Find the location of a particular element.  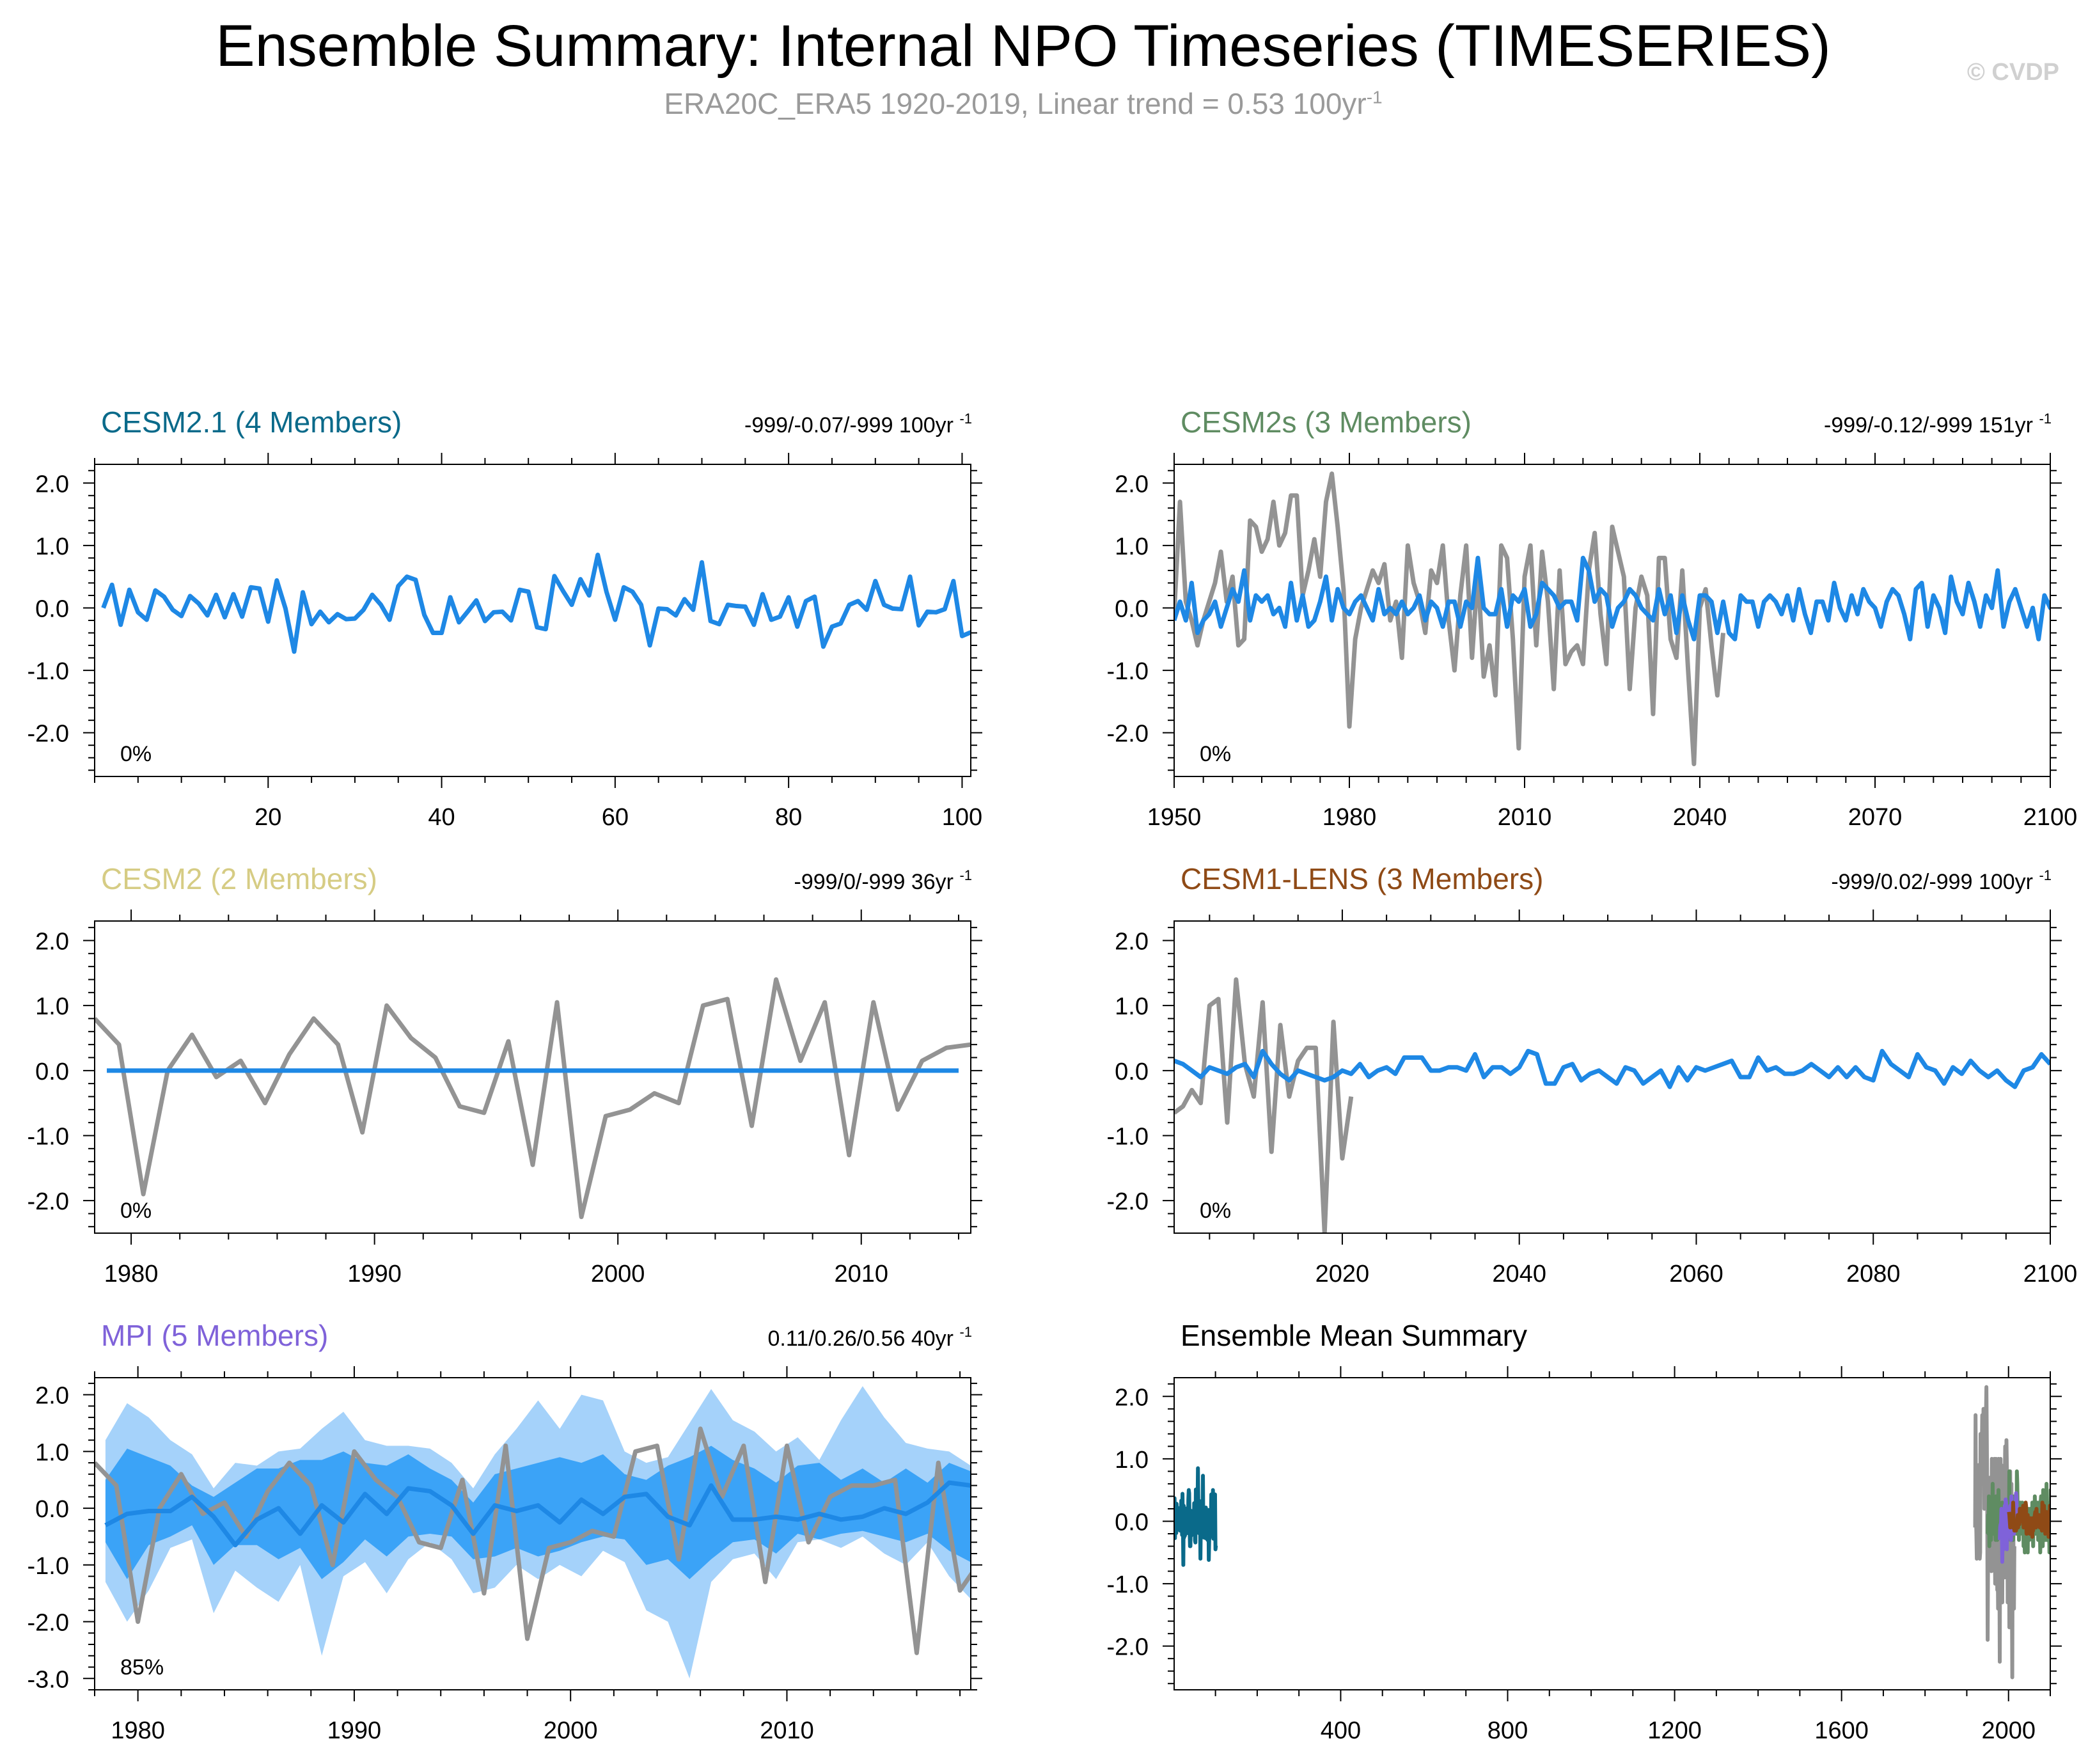

trend-label: -999/0/-999 36yr -1 is located at coordinates (883, 880).